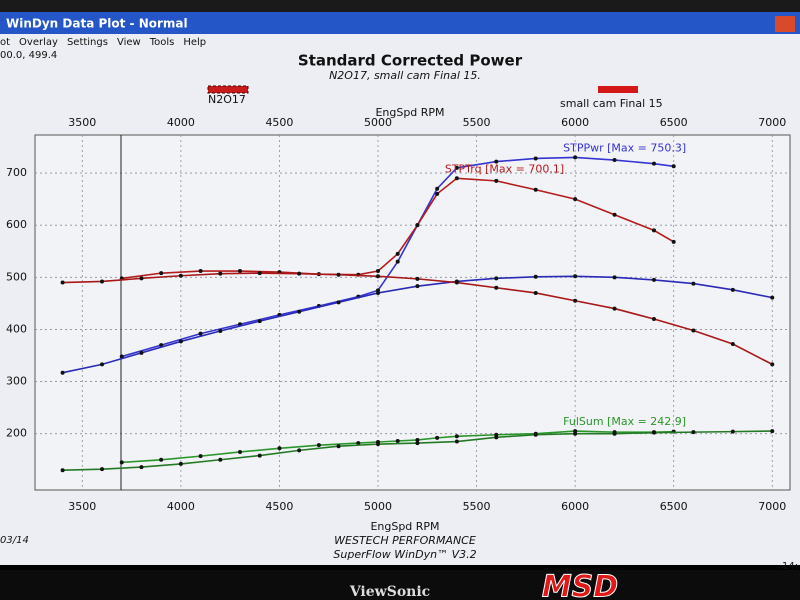 This screenshot has height=600, width=800. What do you see at coordinates (38, 42) in the screenshot?
I see `menu-item: Overlay` at bounding box center [38, 42].